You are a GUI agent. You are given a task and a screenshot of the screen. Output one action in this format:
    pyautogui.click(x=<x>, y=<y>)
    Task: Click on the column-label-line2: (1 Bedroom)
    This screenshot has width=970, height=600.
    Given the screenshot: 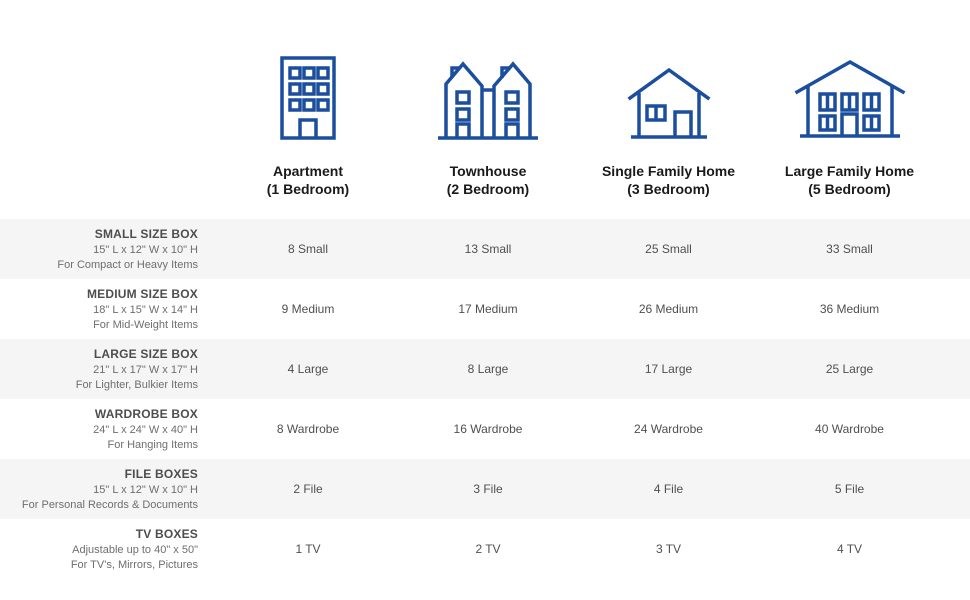 What is the action you would take?
    pyautogui.click(x=308, y=189)
    